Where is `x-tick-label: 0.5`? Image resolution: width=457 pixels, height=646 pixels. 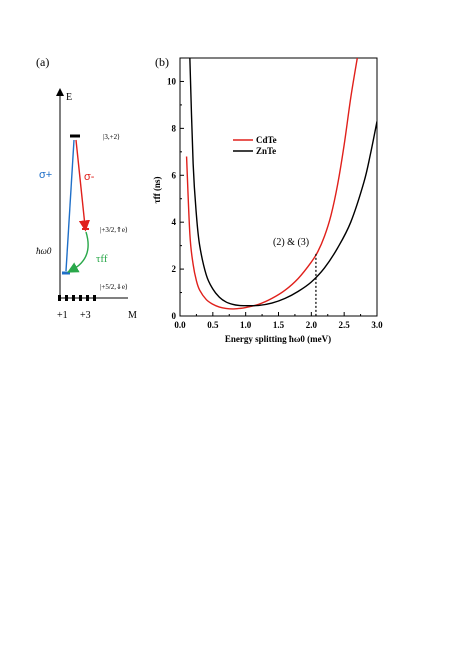
x-tick-label: 0.5 is located at coordinates (213, 325).